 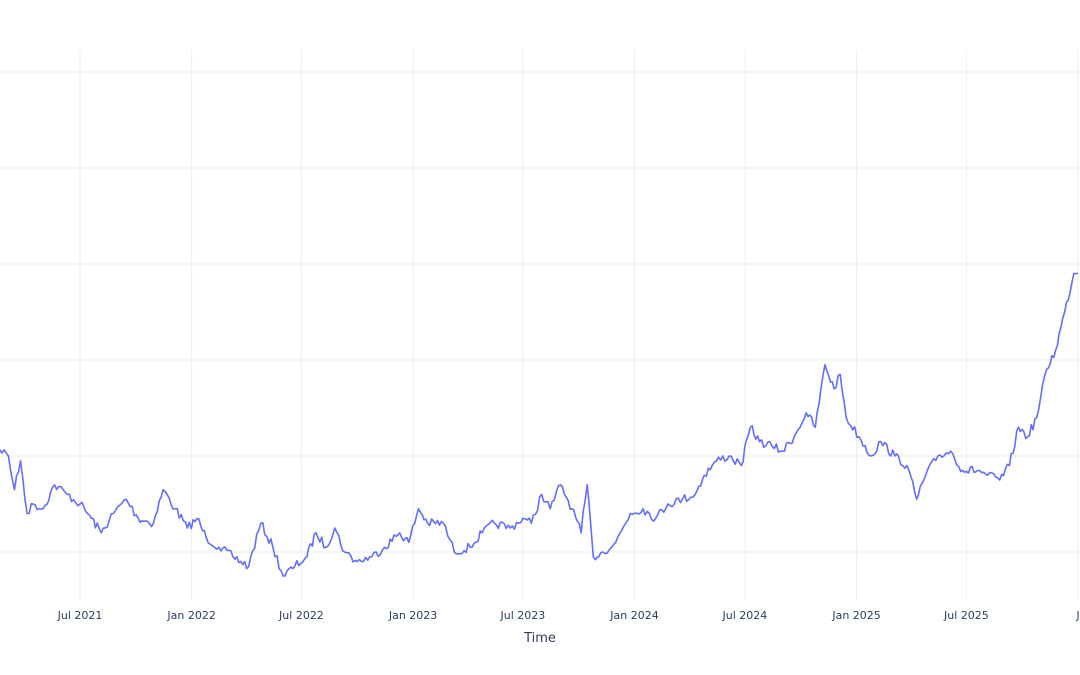 I want to click on x-tick-label: Jul 2024, so click(x=745, y=615).